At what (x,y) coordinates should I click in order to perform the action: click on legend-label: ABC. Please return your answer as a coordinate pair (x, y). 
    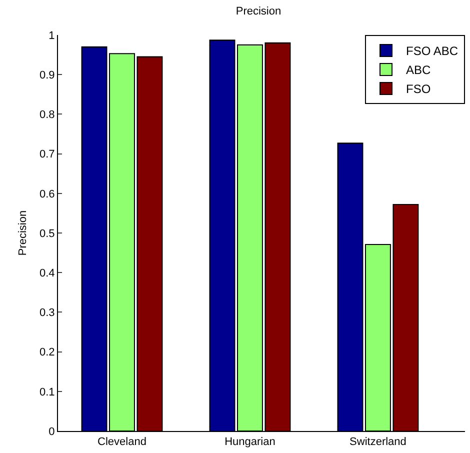
    Looking at the image, I should click on (419, 70).